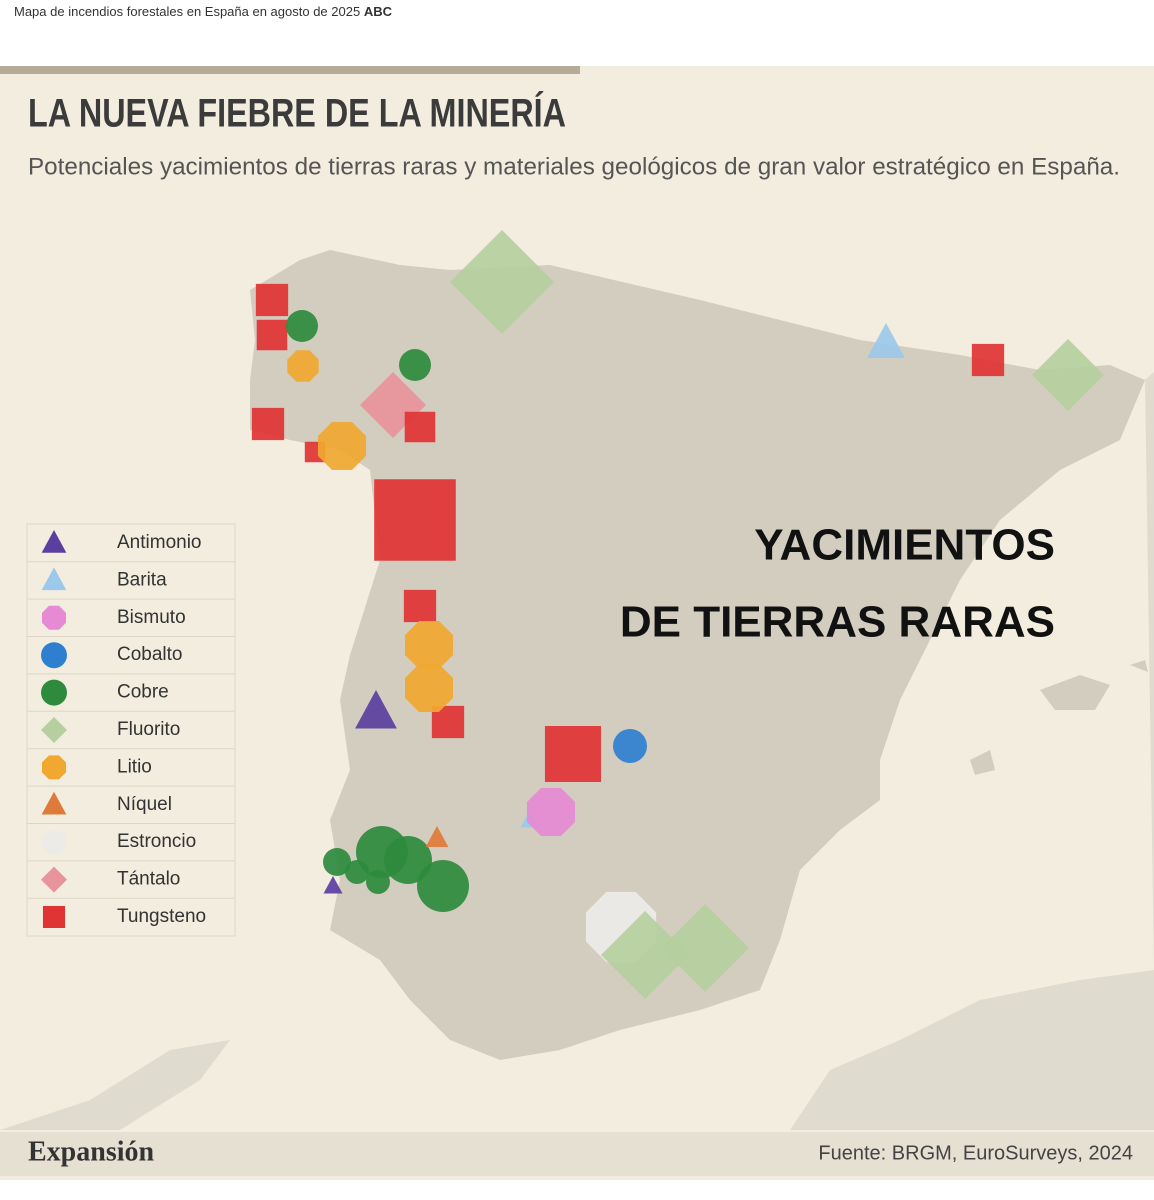 The height and width of the screenshot is (1200, 1154). What do you see at coordinates (151, 617) in the screenshot?
I see `legend-label: Bismuto` at bounding box center [151, 617].